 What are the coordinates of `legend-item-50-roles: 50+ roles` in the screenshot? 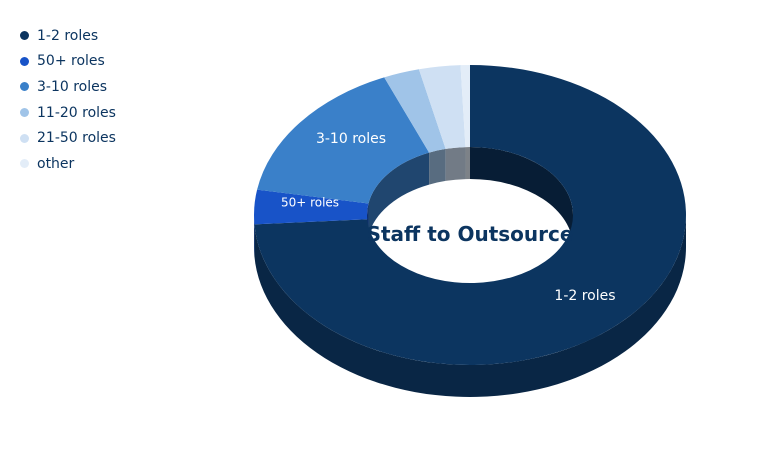 It's located at (68, 62).